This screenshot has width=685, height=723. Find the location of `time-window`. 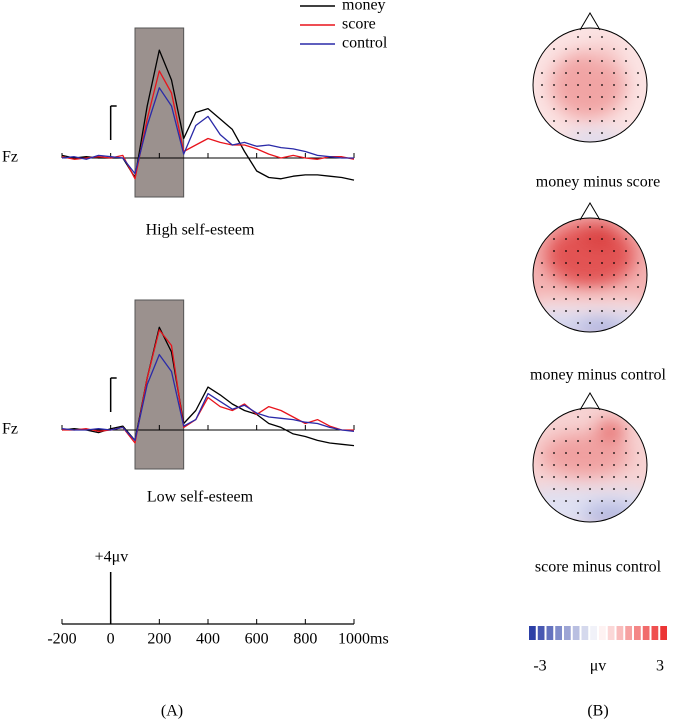

time-window is located at coordinates (159, 112).